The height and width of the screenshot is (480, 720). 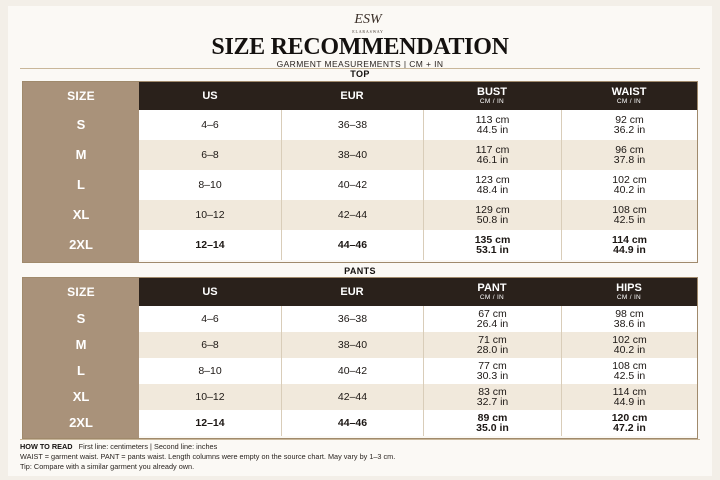 What do you see at coordinates (360, 74) in the screenshot?
I see `section-label-top: TOP` at bounding box center [360, 74].